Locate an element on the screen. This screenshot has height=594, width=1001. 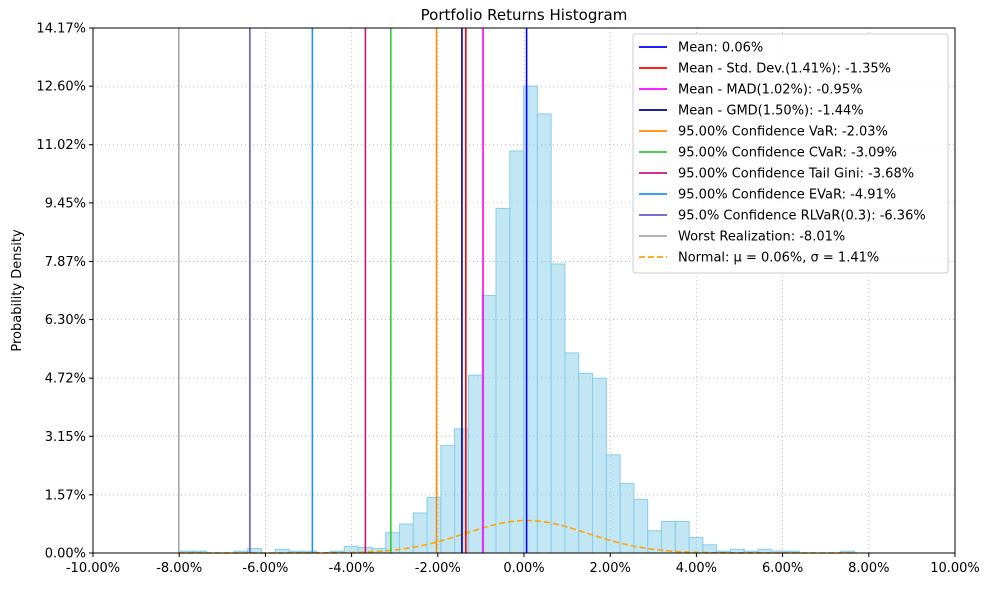
x-tick-label: 0.00% is located at coordinates (523, 568).